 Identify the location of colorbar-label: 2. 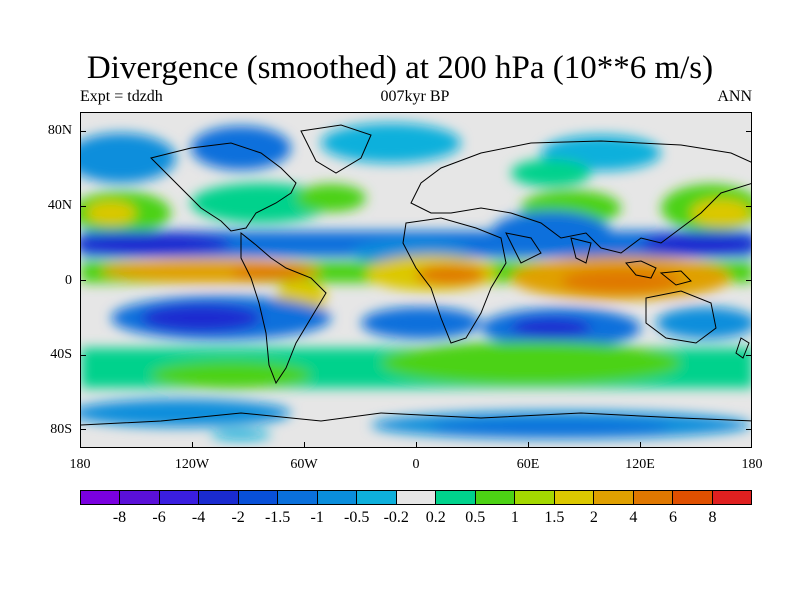
(593, 517).